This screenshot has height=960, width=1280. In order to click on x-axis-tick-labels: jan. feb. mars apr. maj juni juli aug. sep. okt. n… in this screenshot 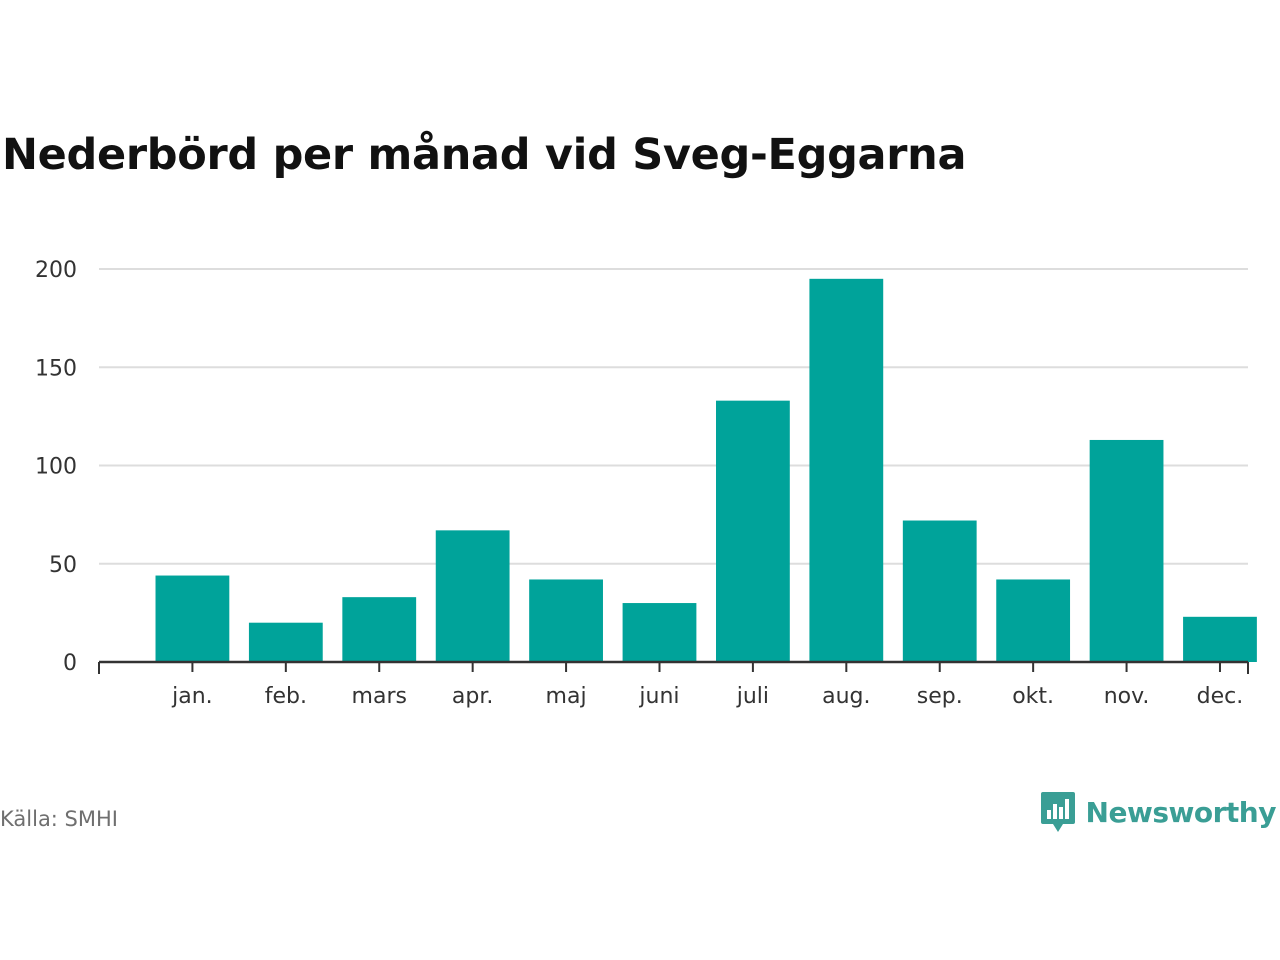, I will do `click(707, 696)`.